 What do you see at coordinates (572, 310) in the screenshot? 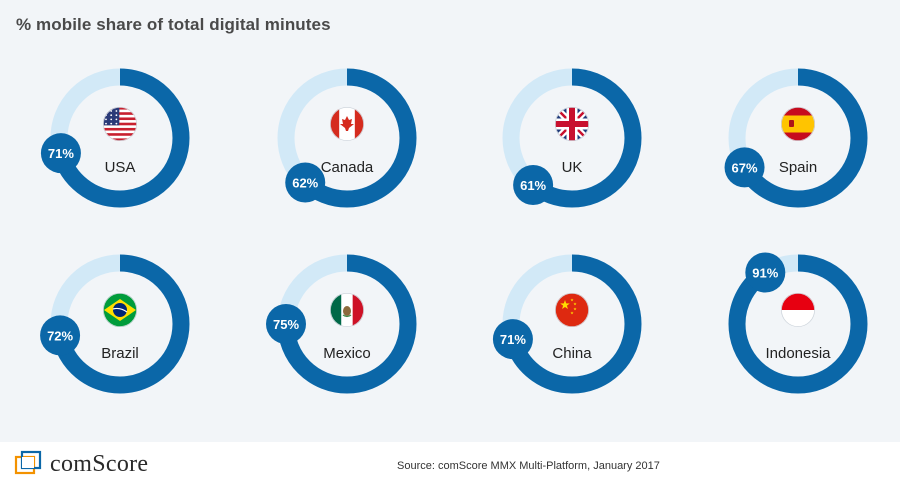
I see `china-flag-icon` at bounding box center [572, 310].